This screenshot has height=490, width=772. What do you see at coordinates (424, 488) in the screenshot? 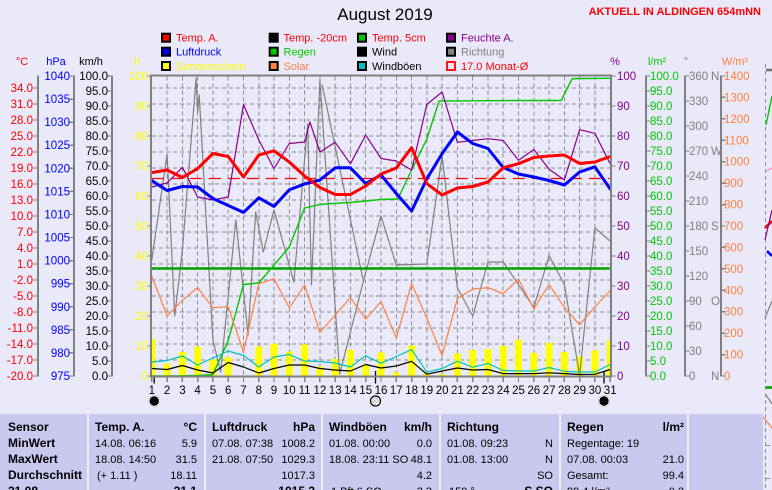
I see `svg-text: 3.3` at bounding box center [424, 488].